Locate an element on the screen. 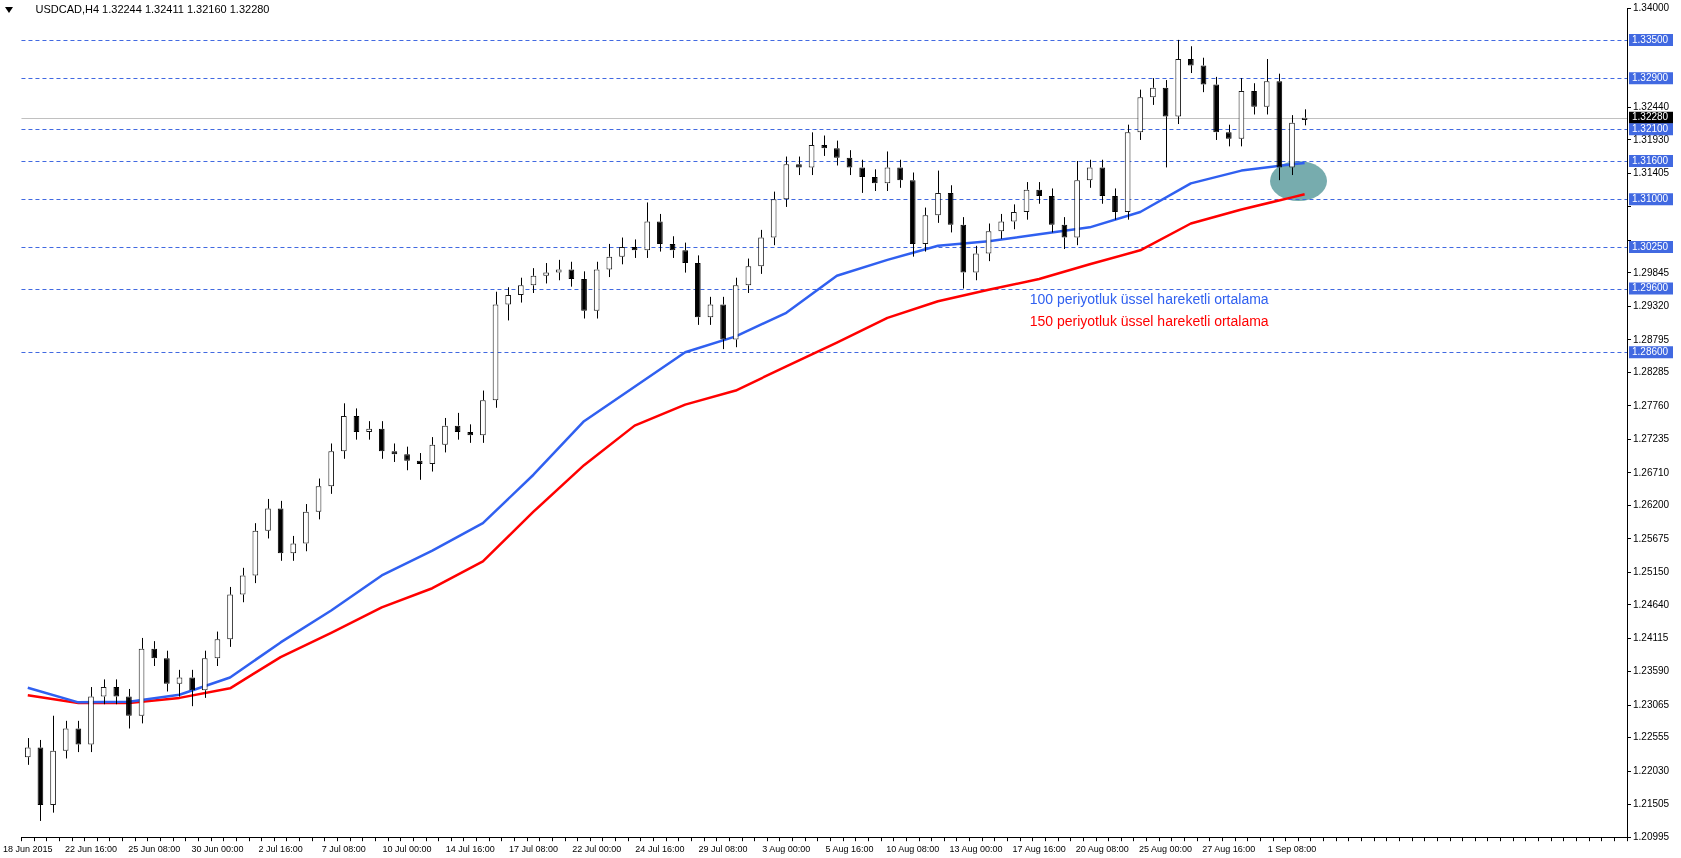 Image resolution: width=1681 pixels, height=858 pixels. y-tick-label: 1.31405 is located at coordinates (1651, 173).